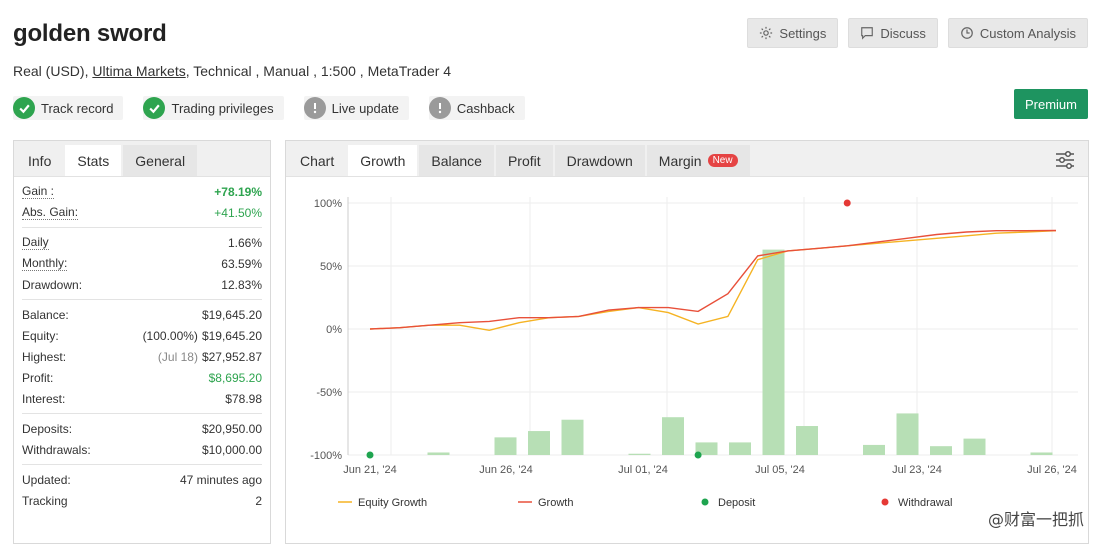 The height and width of the screenshot is (552, 1096). Describe the element at coordinates (35, 242) in the screenshot. I see `stat-label: Daily` at that location.